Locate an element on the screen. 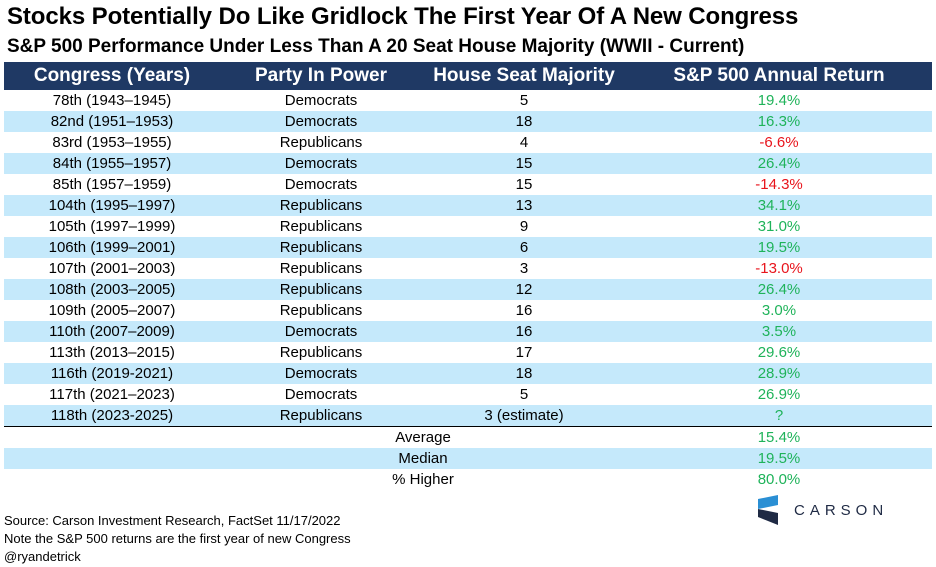 This screenshot has height=567, width=936. cell-congress: 118th (2023-2025) is located at coordinates (112, 416).